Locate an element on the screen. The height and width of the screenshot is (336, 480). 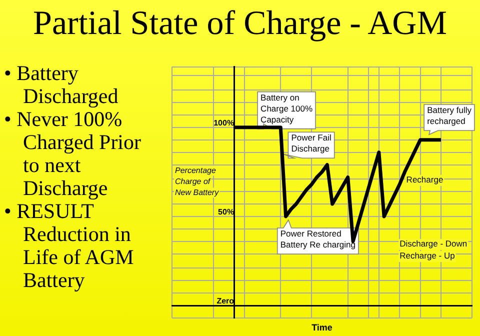
y-tick-label: 100% is located at coordinates (224, 123).